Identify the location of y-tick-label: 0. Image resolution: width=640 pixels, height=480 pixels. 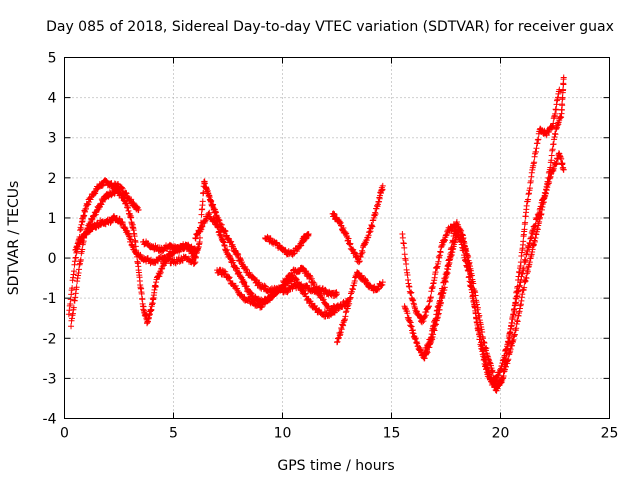
(52, 259).